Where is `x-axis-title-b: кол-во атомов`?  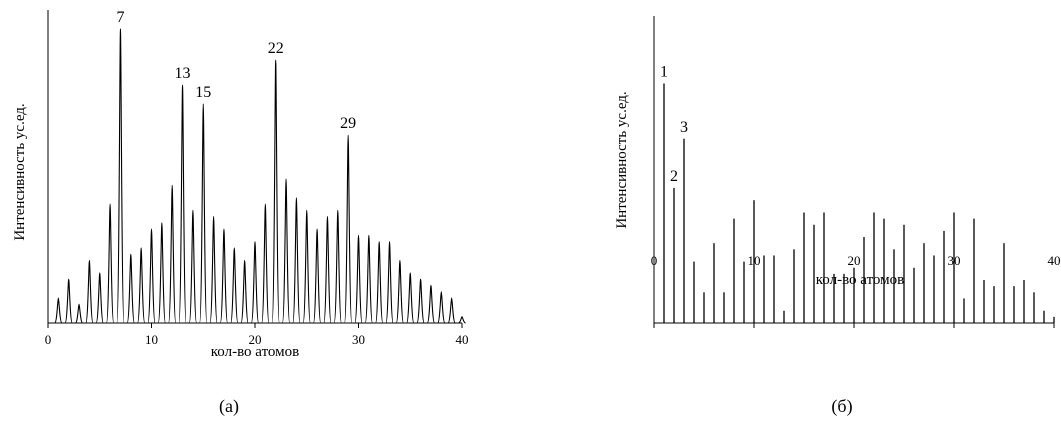 x-axis-title-b: кол-во атомов is located at coordinates (860, 280).